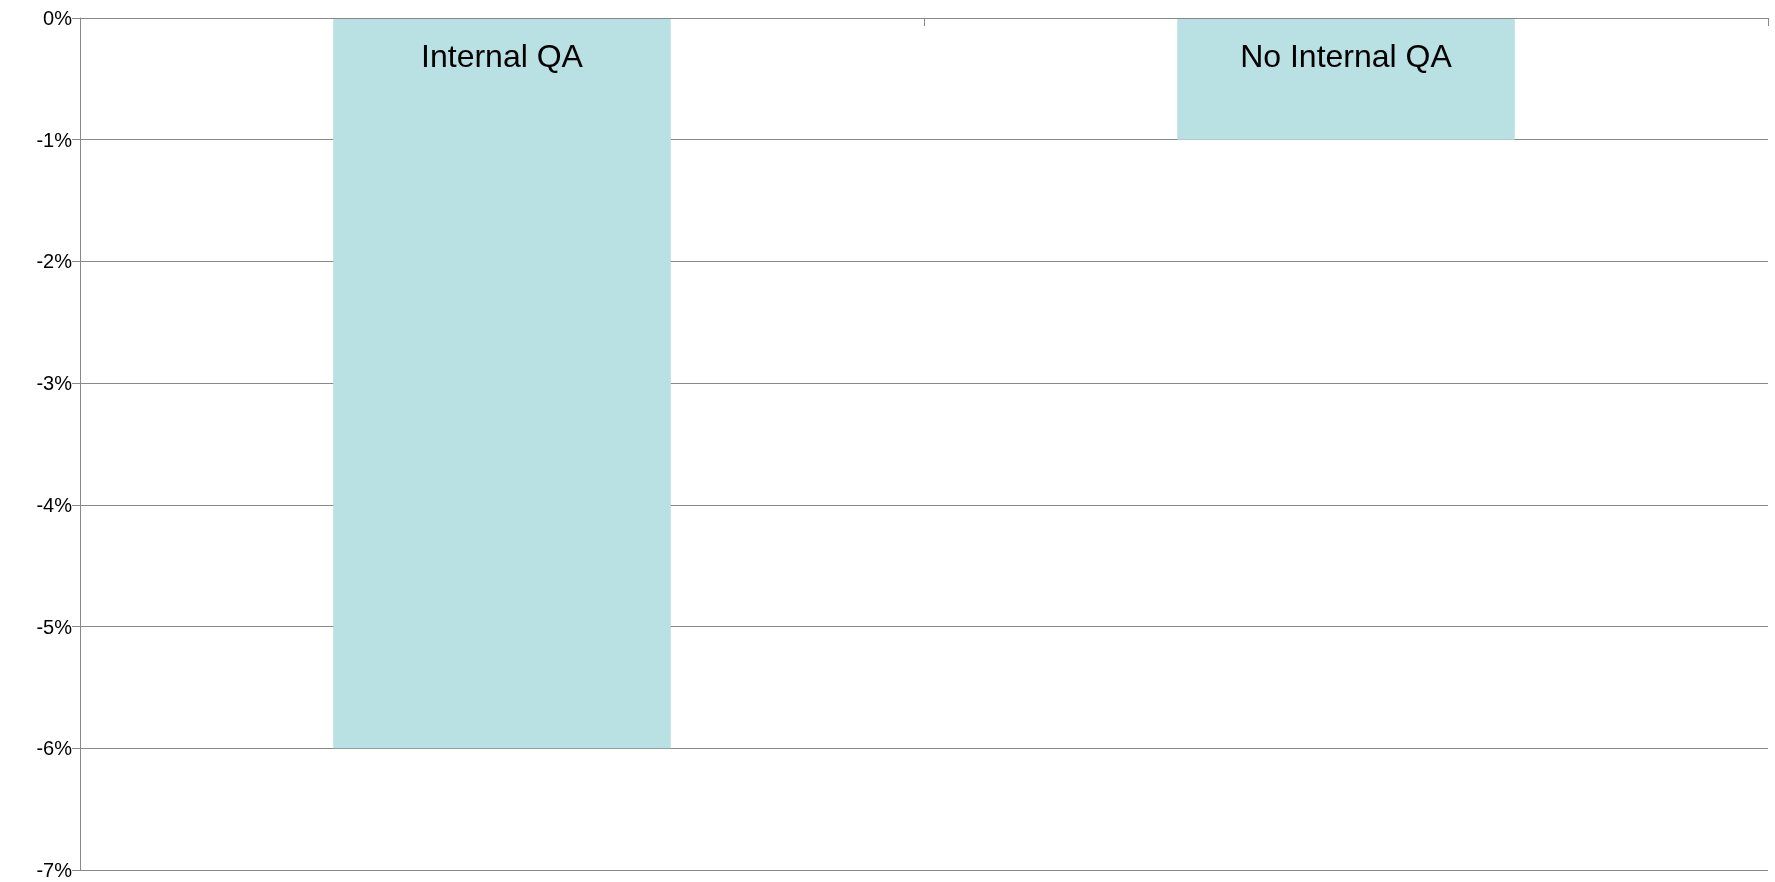 The image size is (1775, 882). Describe the element at coordinates (502, 56) in the screenshot. I see `x-tick-label: Internal QA` at that location.